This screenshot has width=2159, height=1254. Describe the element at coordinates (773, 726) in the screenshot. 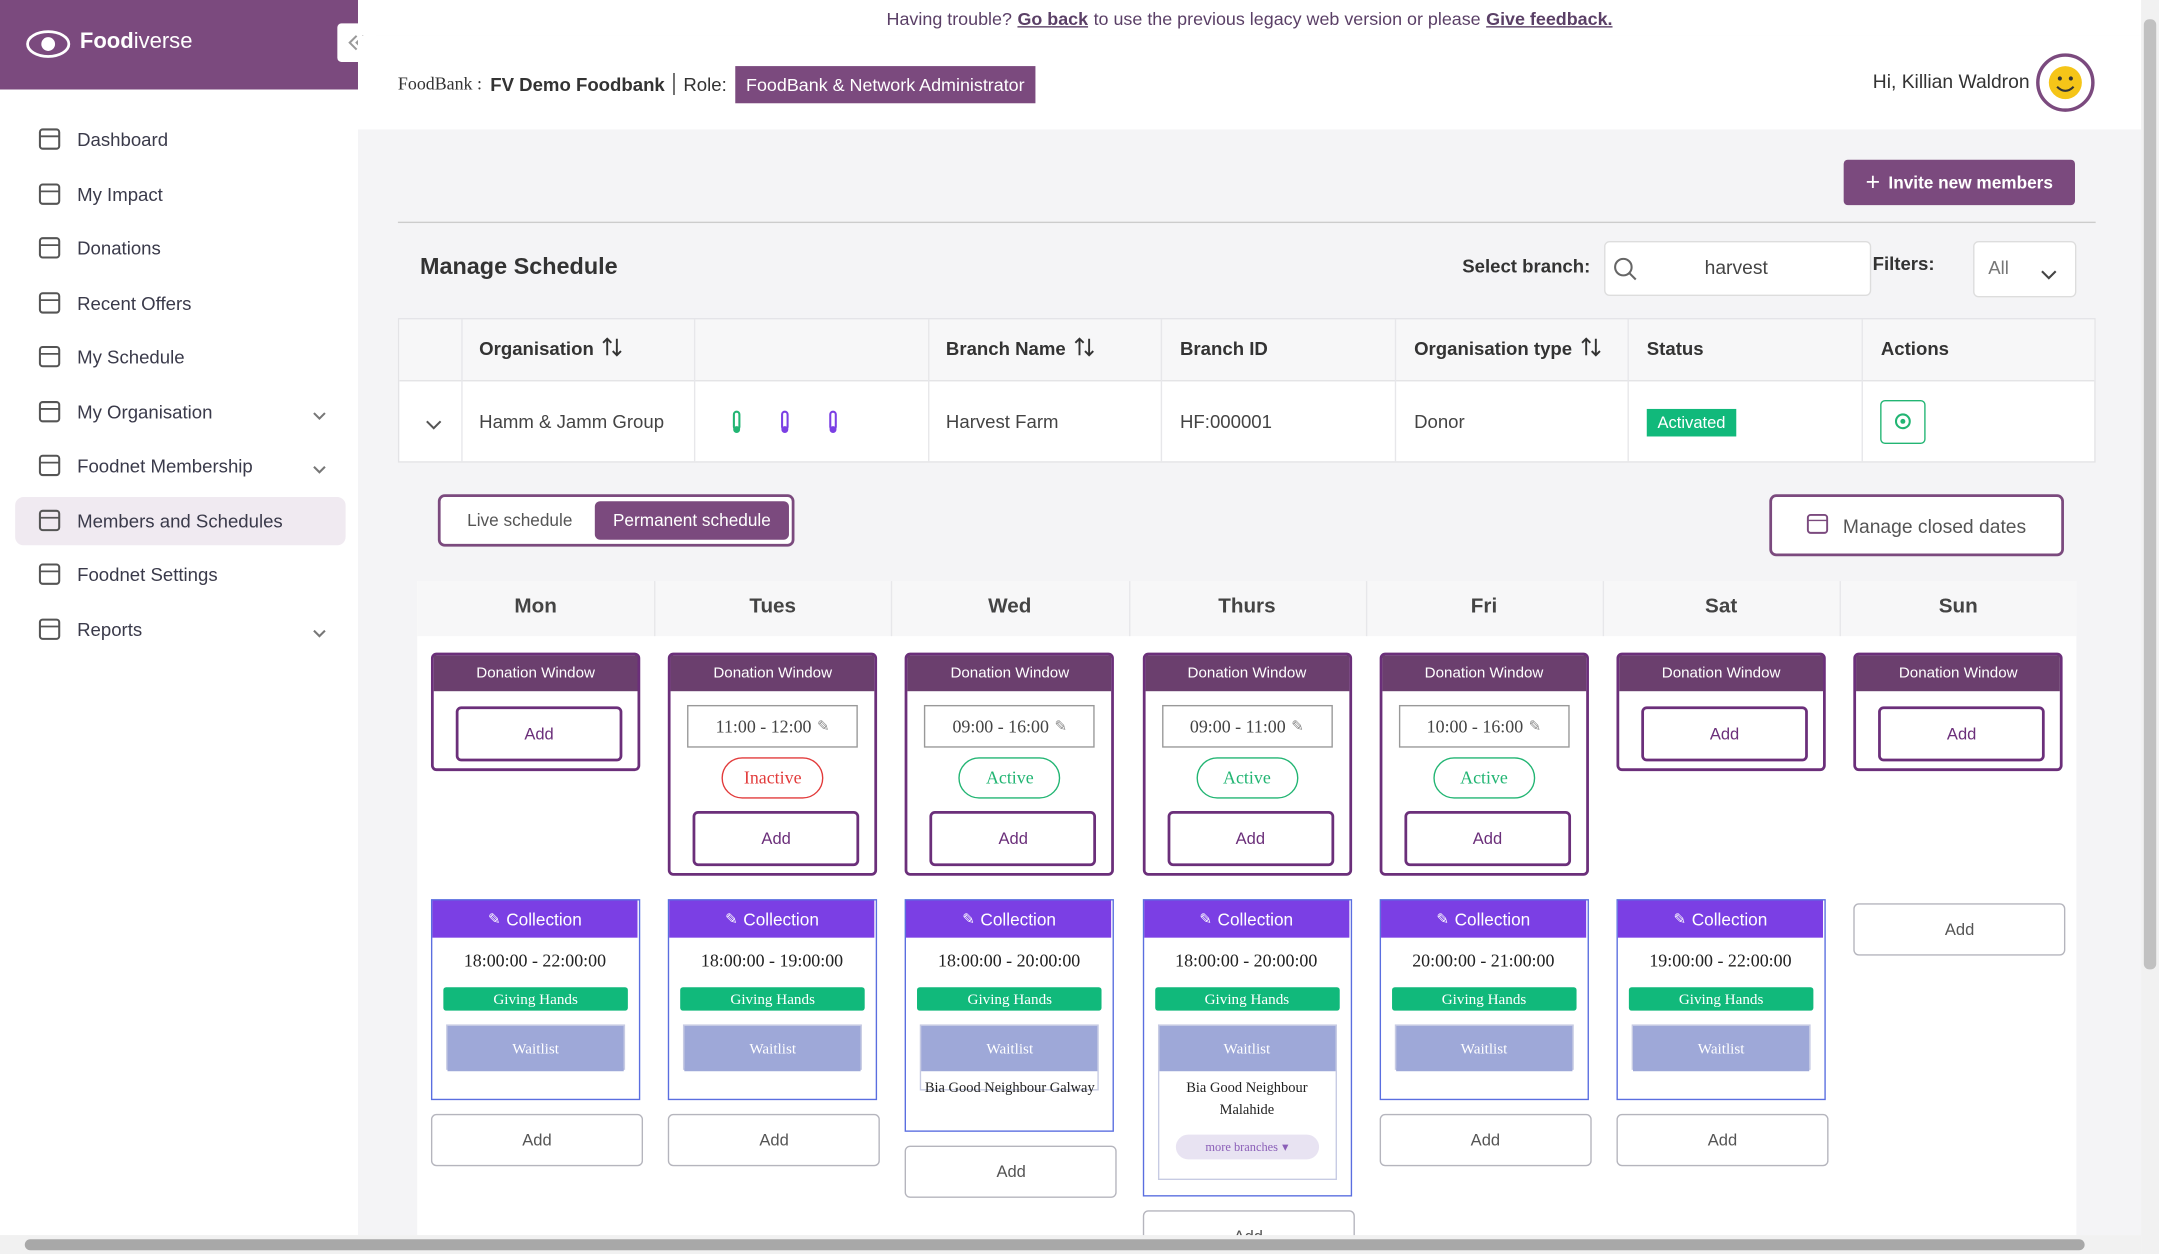

I see `time-box: 11:00 - 12:00 ✎` at that location.